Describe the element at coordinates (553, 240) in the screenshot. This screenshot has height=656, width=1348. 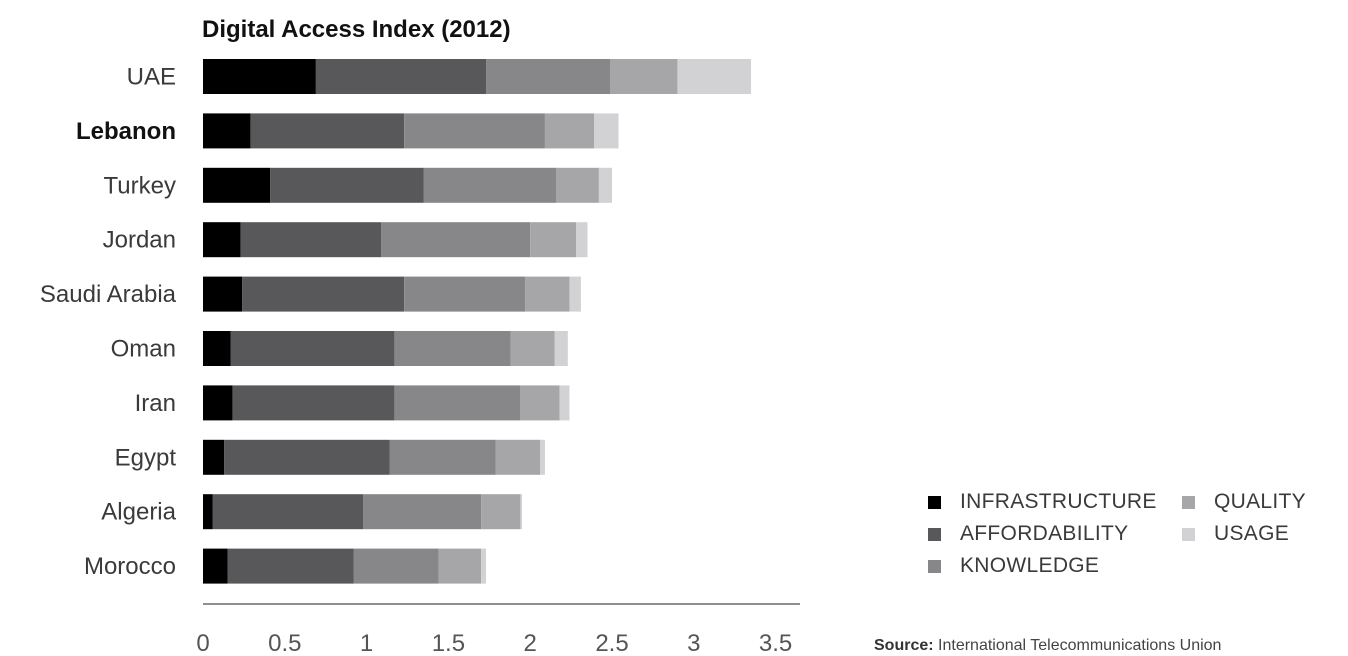
I see `bar-jordan-quality` at that location.